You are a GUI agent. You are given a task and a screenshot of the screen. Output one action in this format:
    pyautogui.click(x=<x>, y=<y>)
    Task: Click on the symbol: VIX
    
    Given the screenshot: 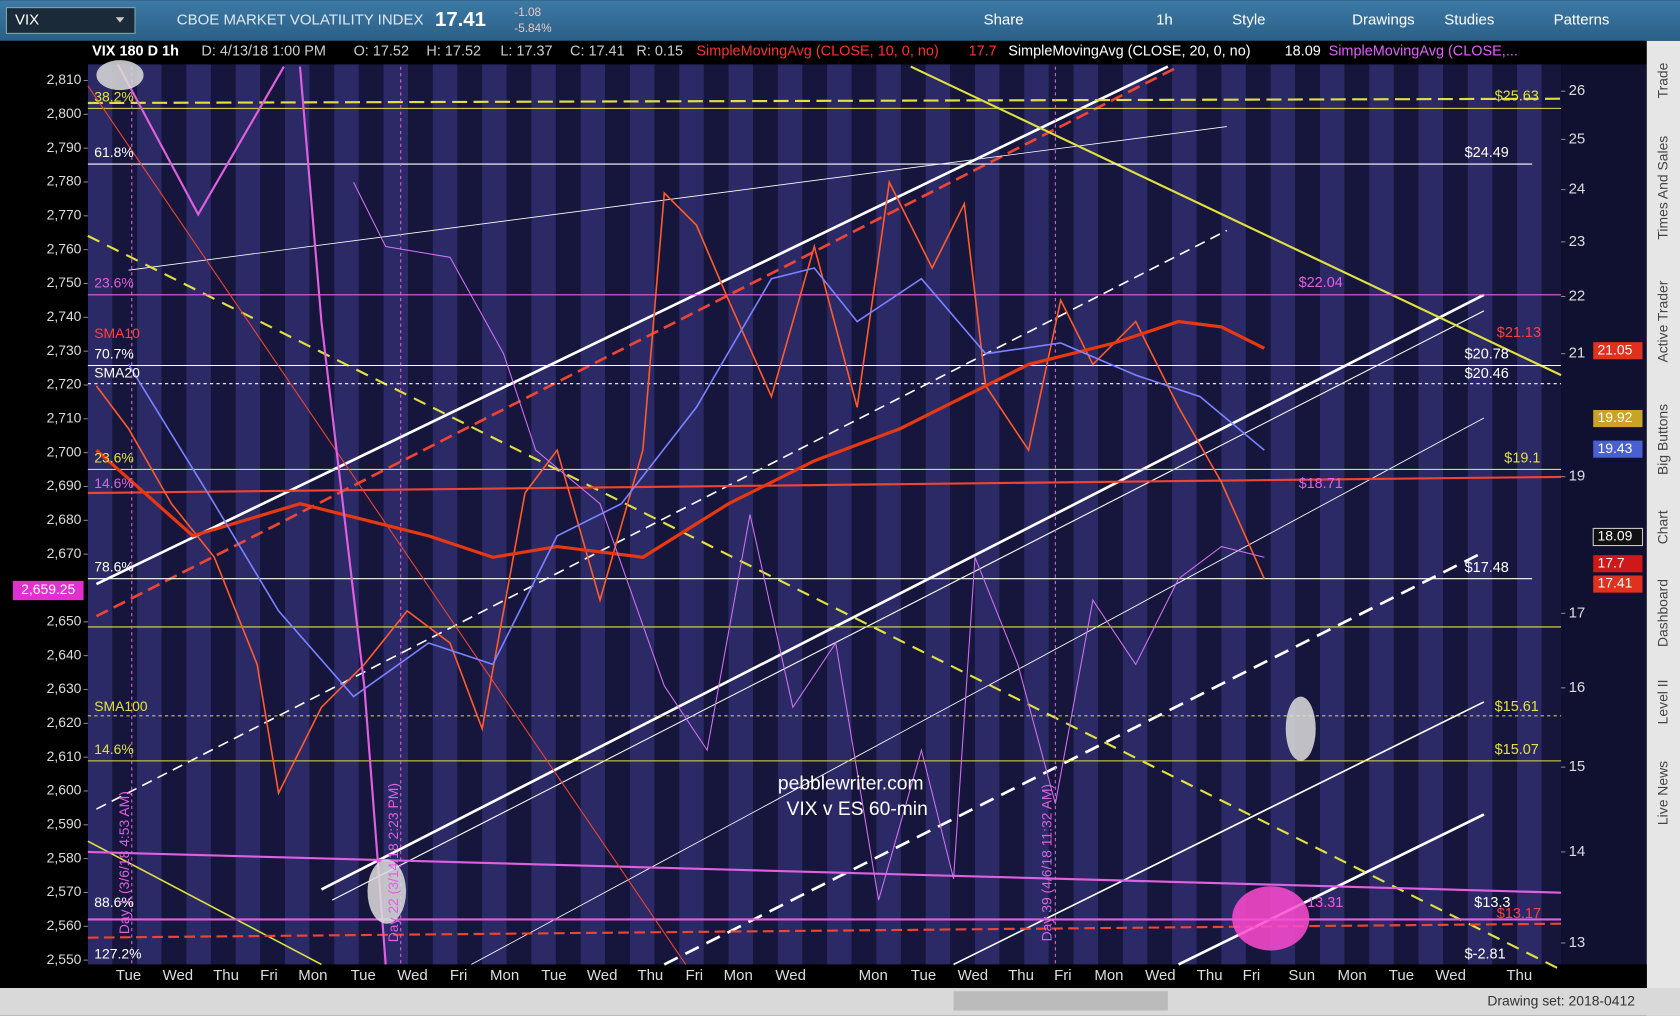 What is the action you would take?
    pyautogui.click(x=27, y=19)
    